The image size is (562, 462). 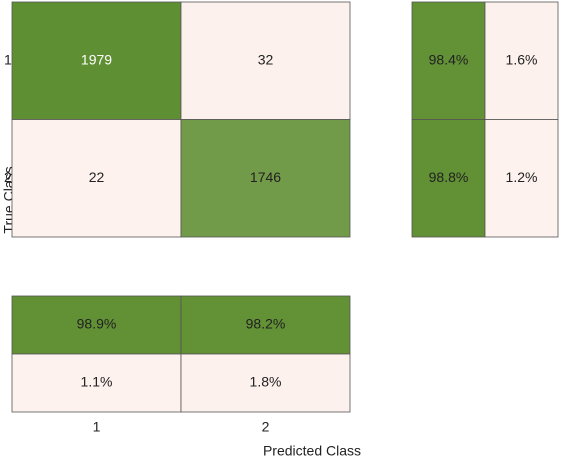 What do you see at coordinates (312, 451) in the screenshot?
I see `x-axis-label: Predicted Class` at bounding box center [312, 451].